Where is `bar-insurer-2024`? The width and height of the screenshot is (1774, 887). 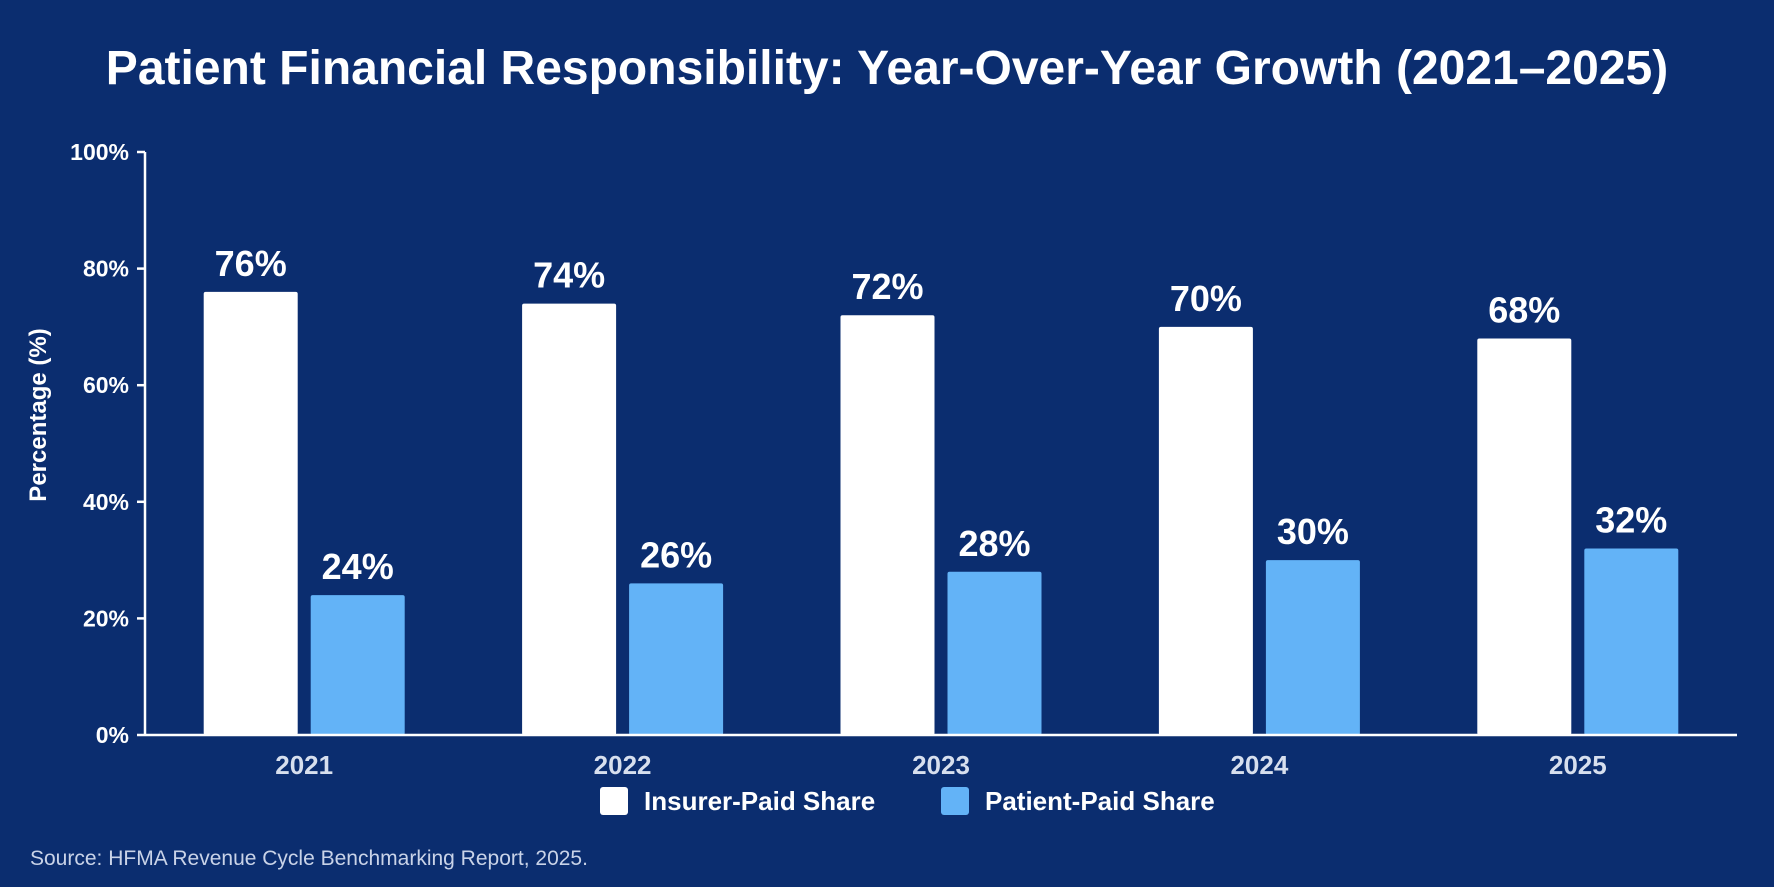
bar-insurer-2024 is located at coordinates (1205, 530).